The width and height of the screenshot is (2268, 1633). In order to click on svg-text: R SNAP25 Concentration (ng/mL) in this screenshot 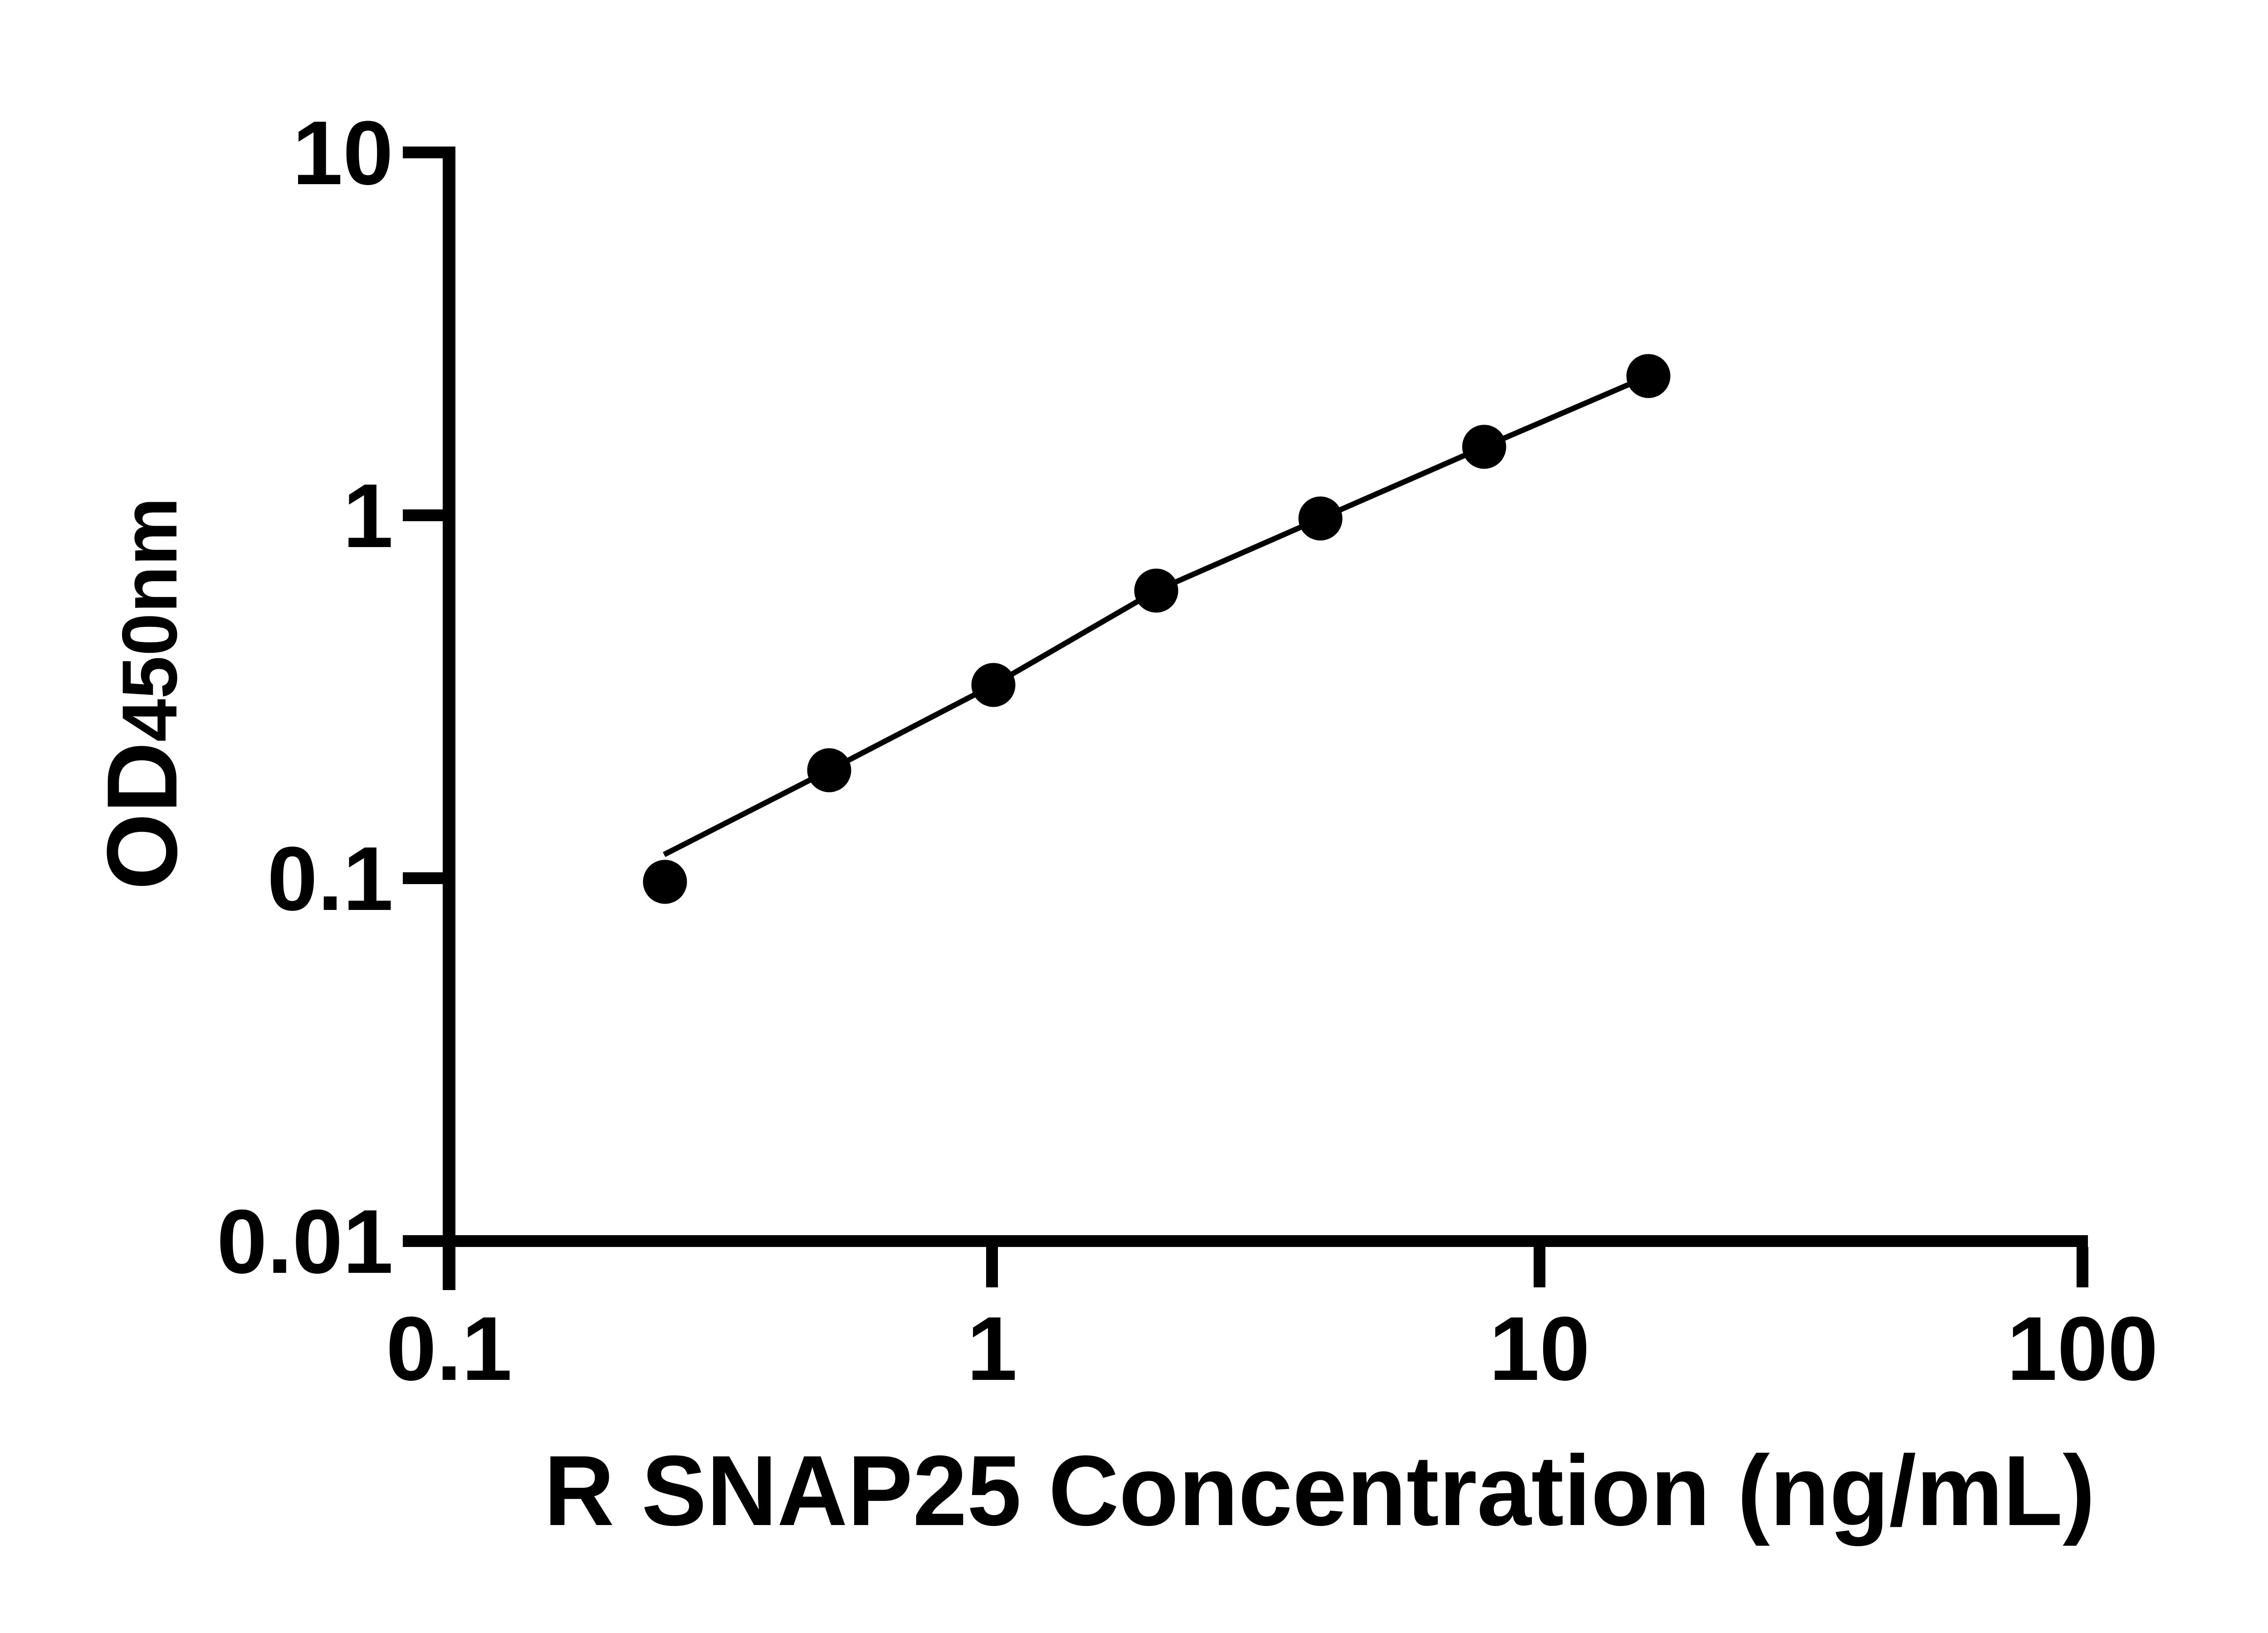, I will do `click(1320, 1490)`.